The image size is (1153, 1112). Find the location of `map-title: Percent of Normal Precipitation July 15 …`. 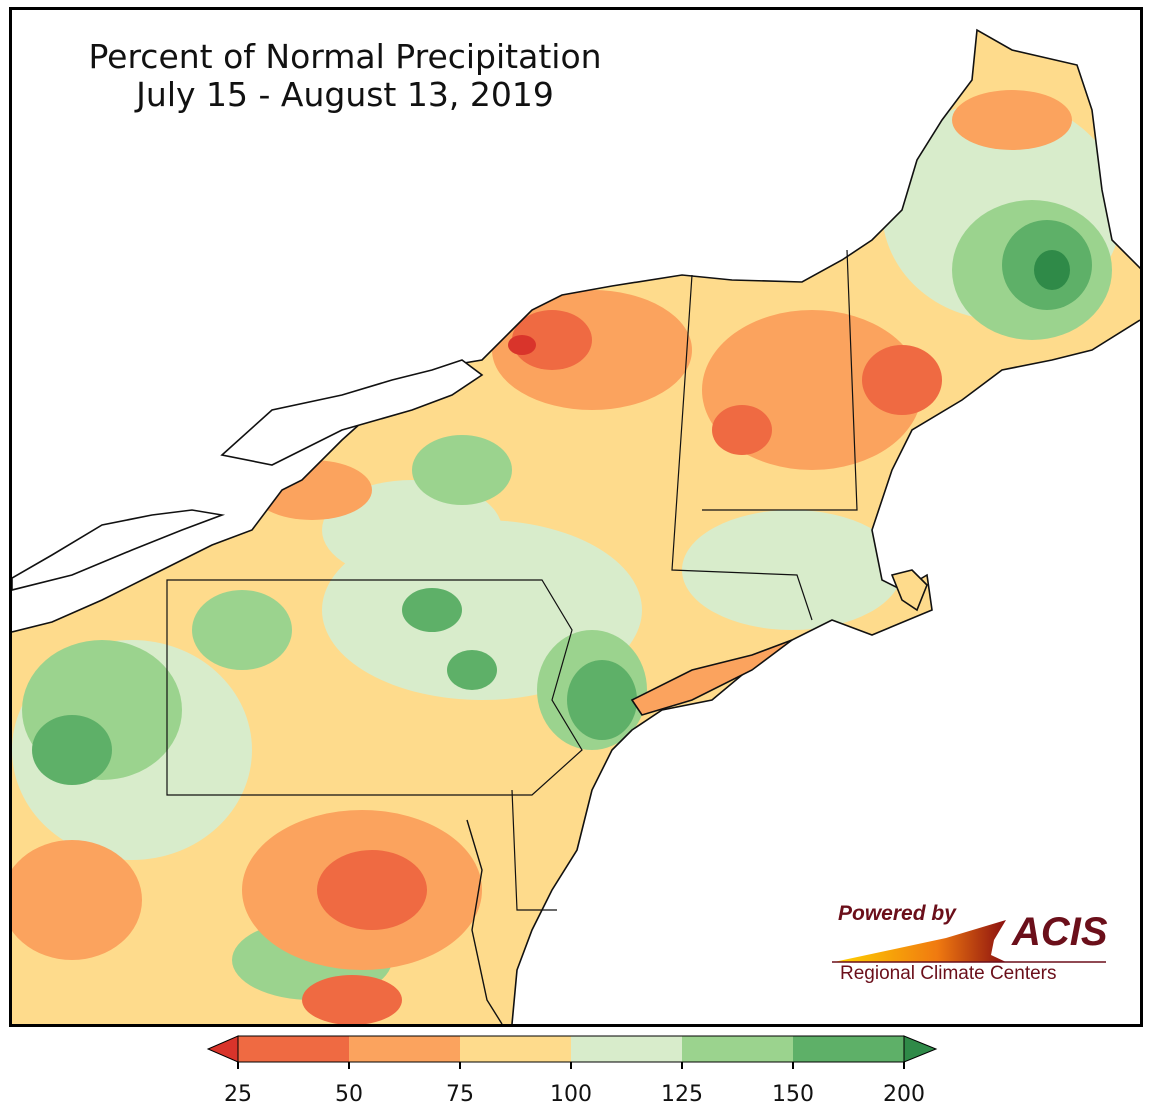

map-title: Percent of Normal Precipitation July 15 … is located at coordinates (345, 76).